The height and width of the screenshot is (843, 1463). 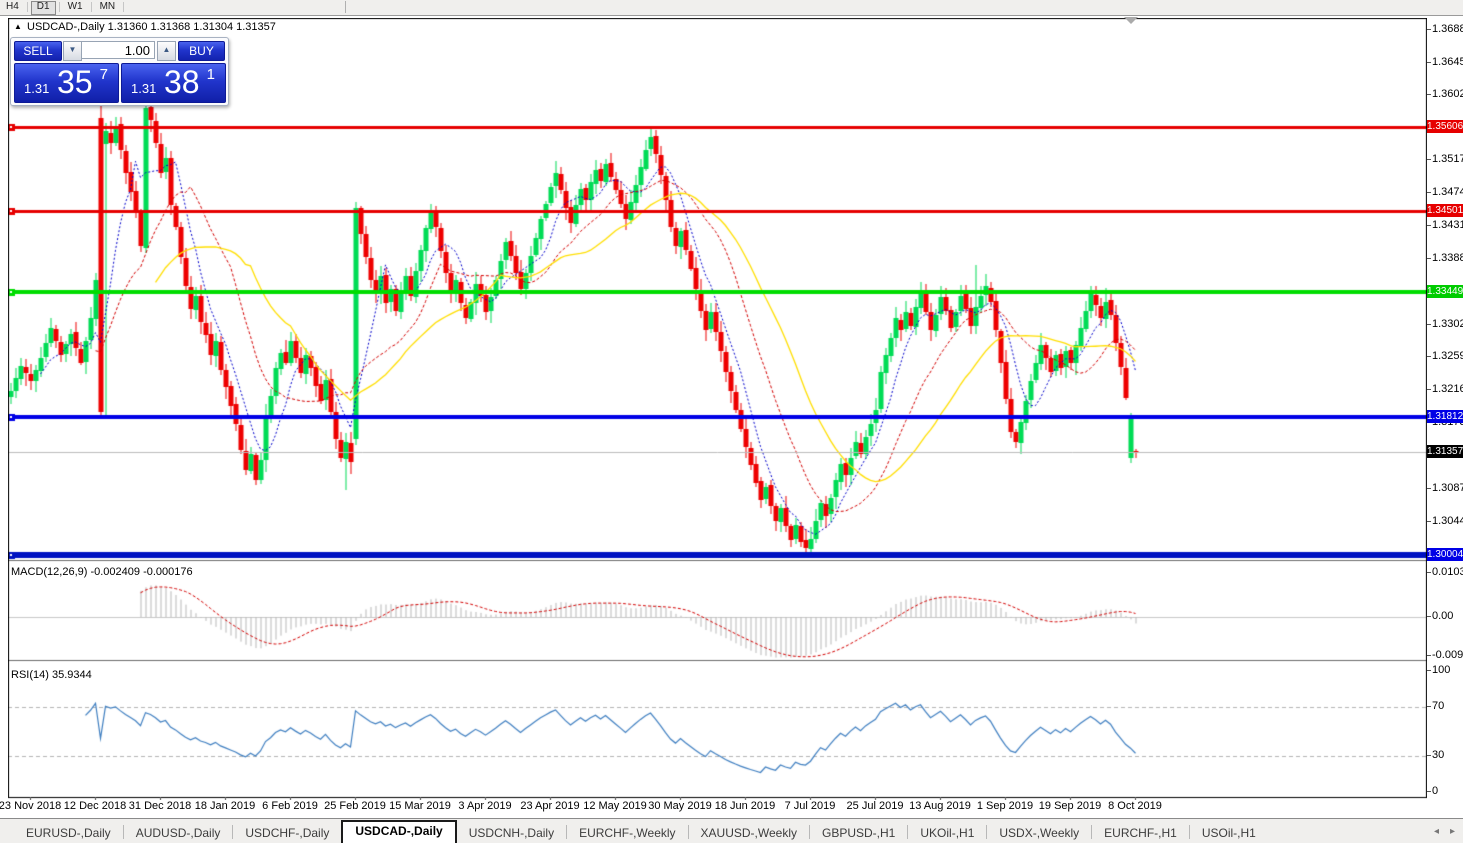 What do you see at coordinates (1445, 94) in the screenshot?
I see `price-tick: 1.36020` at bounding box center [1445, 94].